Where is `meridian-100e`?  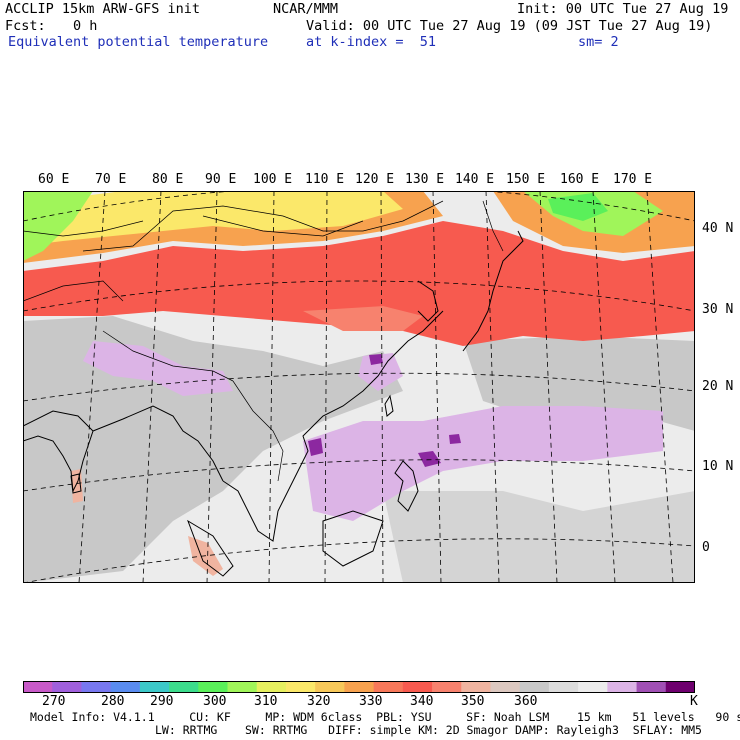
meridian-100e is located at coordinates (271, 387).